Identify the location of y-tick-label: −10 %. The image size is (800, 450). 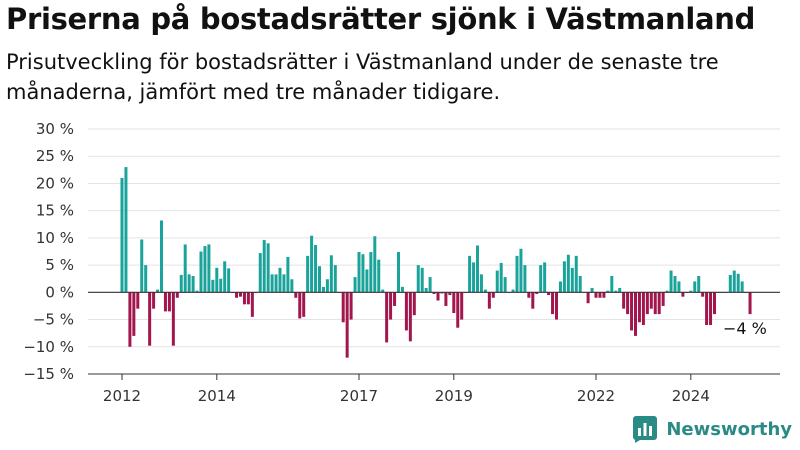
(48, 347).